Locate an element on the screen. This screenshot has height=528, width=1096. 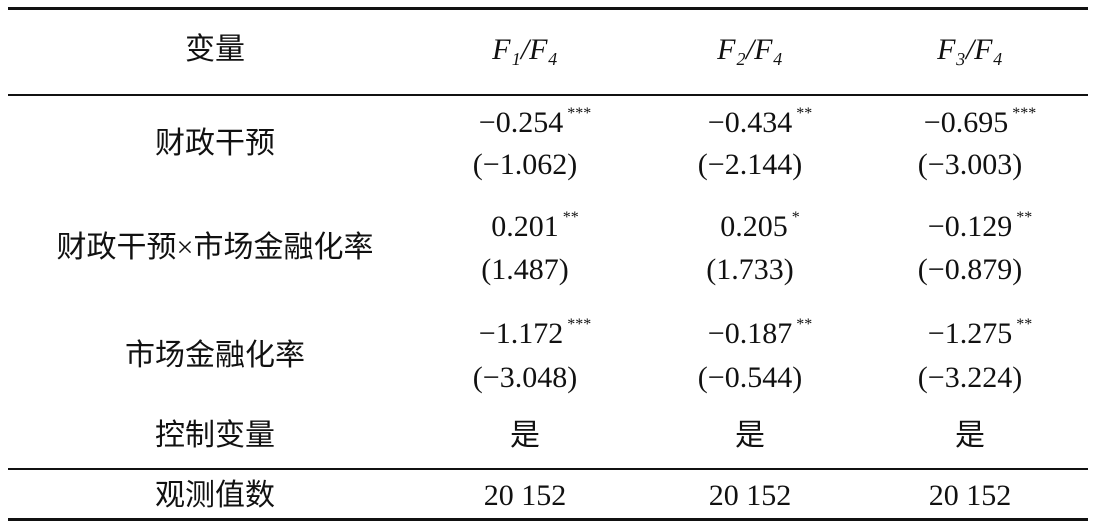
t-statistic: (1.733) is located at coordinates (750, 269).